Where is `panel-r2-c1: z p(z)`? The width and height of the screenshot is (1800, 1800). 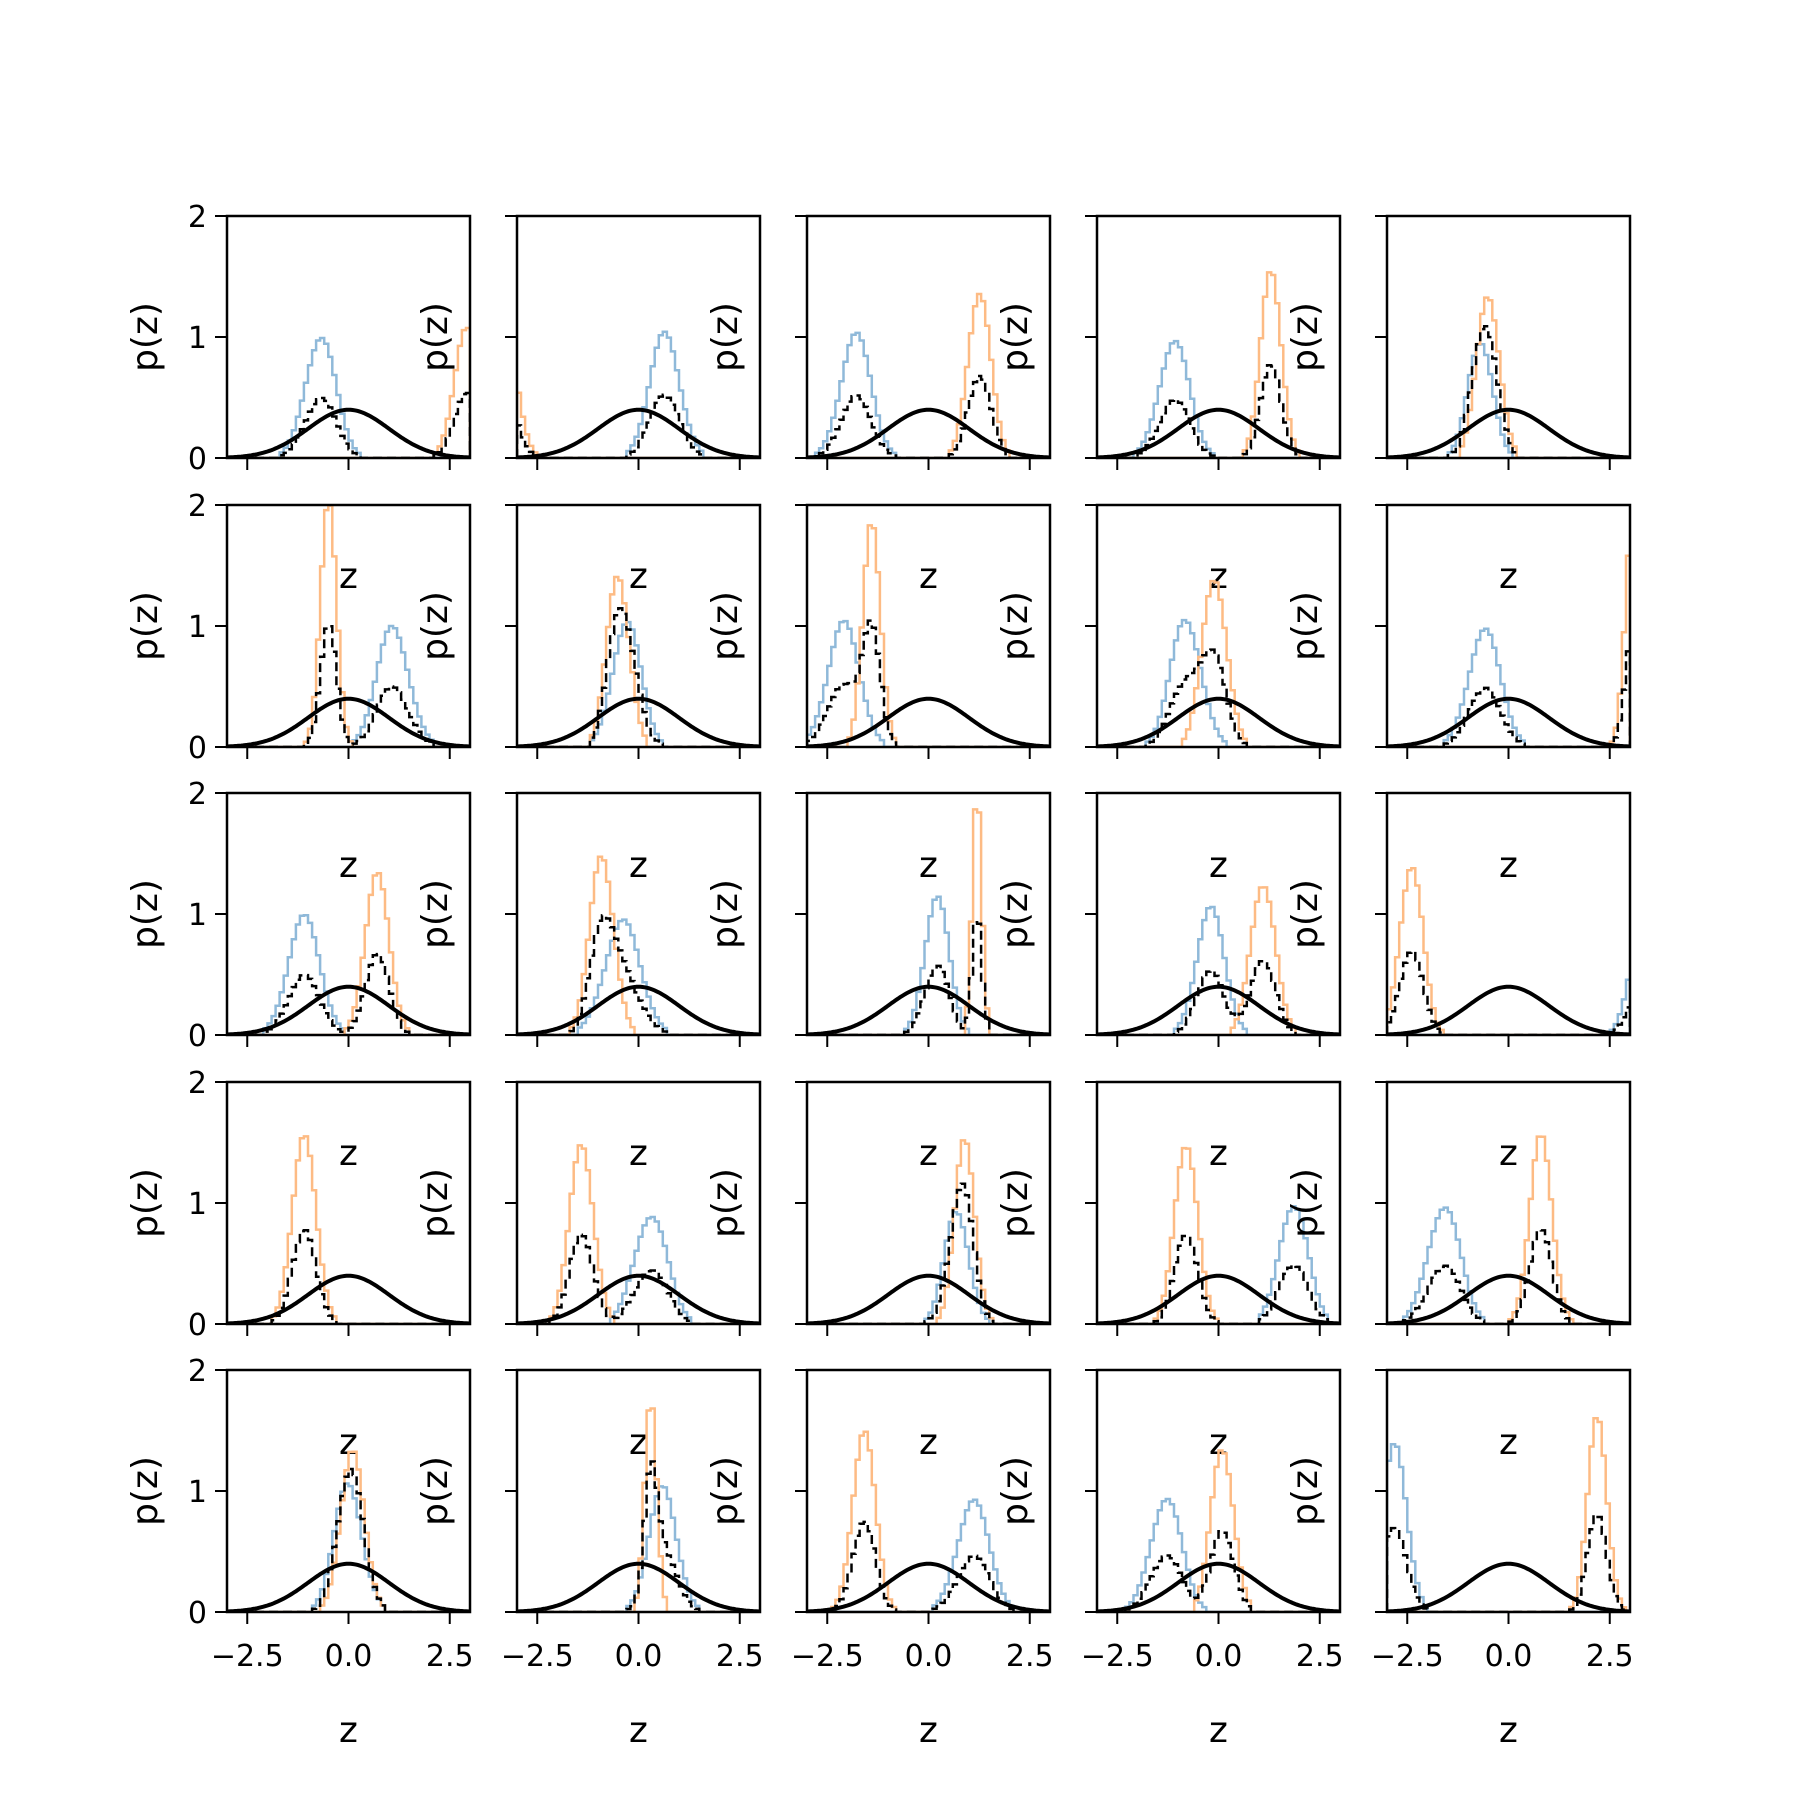 panel-r2-c1: z p(z) is located at coordinates (588, 982).